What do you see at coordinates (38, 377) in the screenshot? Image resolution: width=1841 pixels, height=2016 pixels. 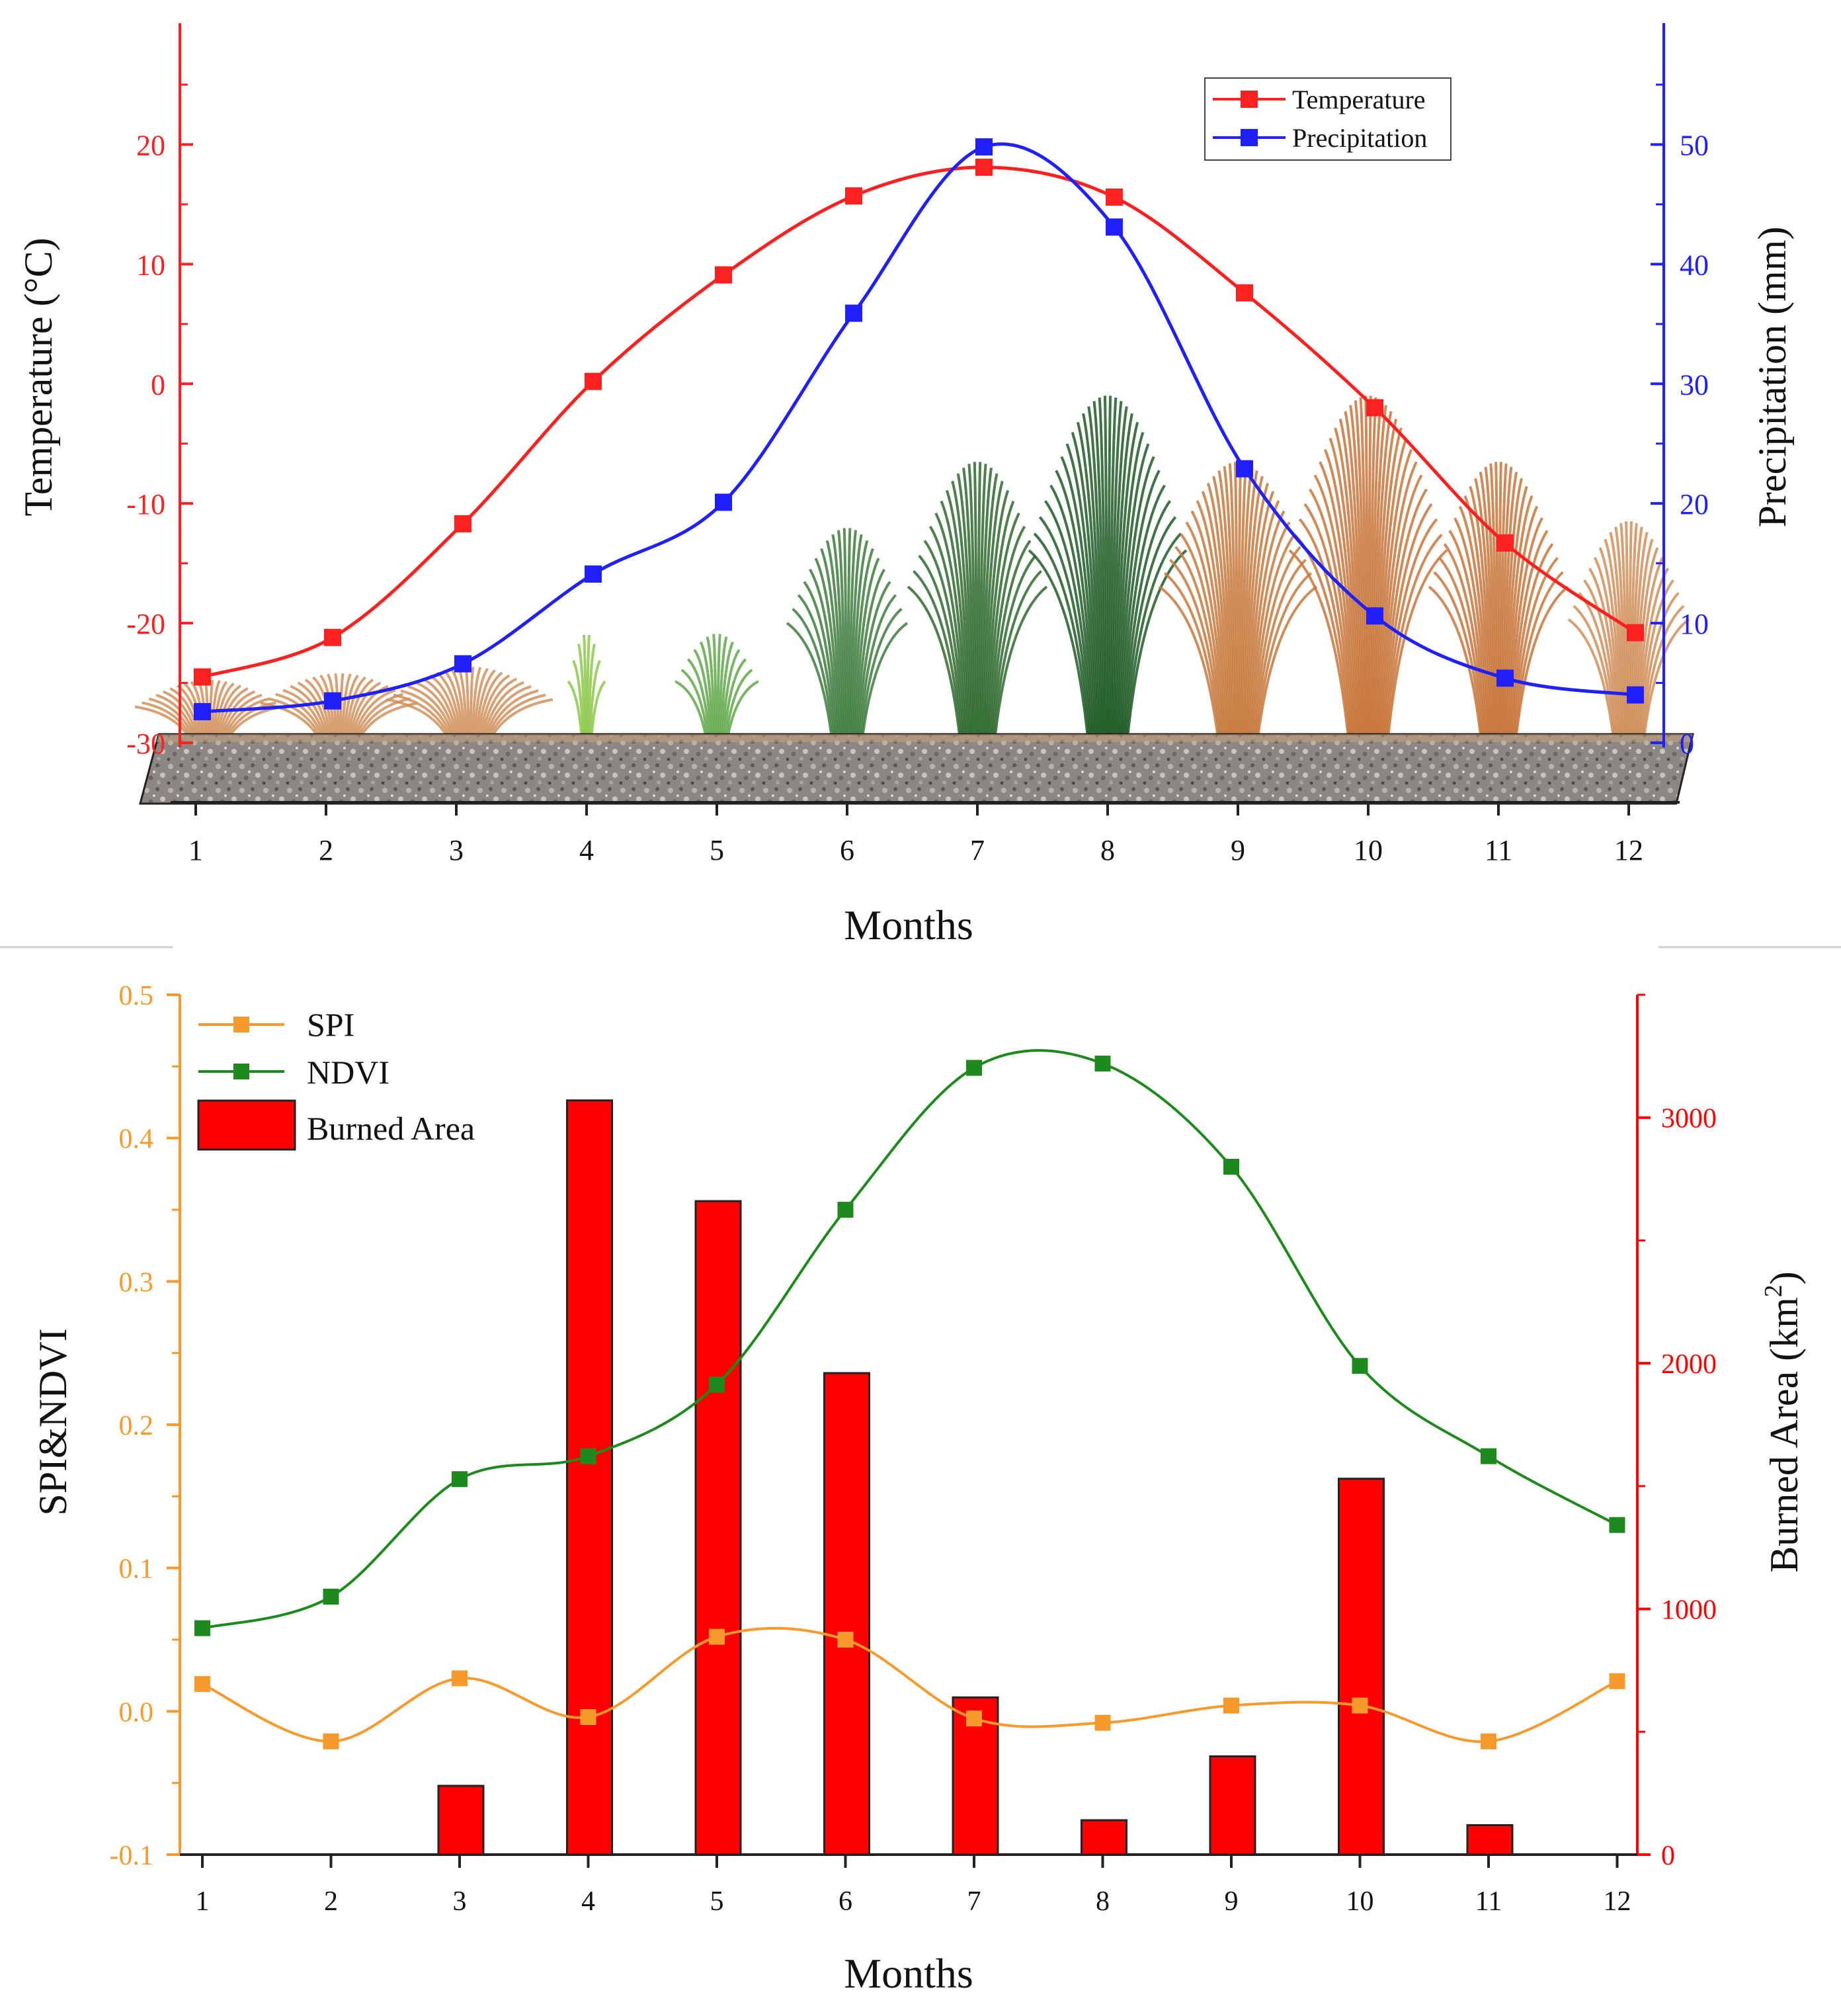 I see `top-y-left-label: Temperature (°C)` at bounding box center [38, 377].